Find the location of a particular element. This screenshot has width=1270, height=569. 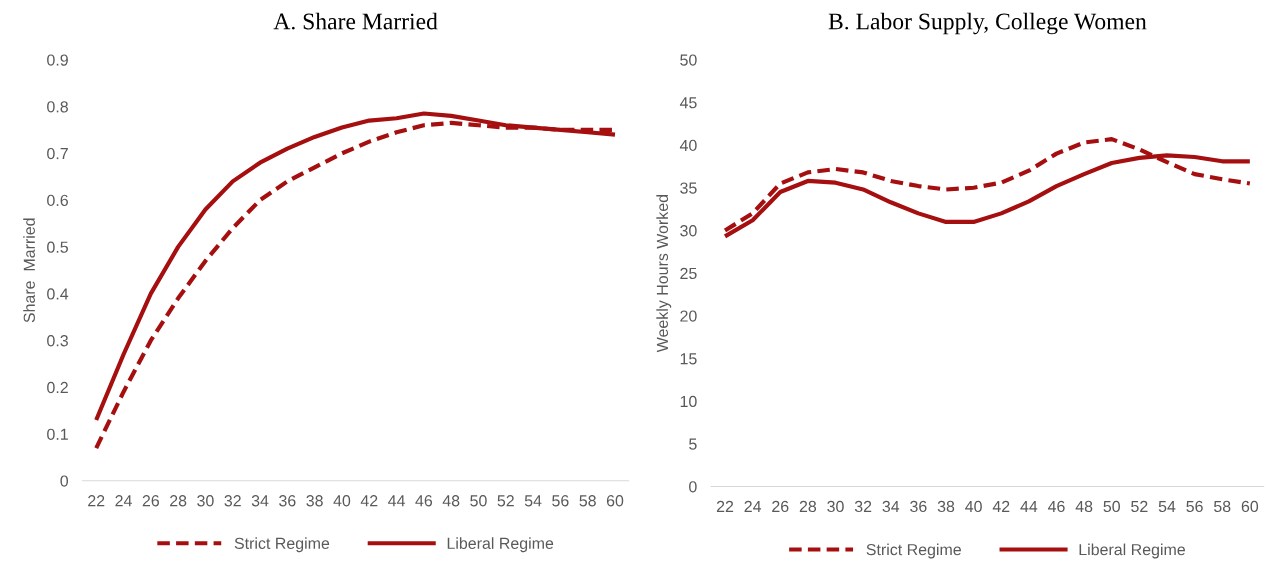

y-tick-label: 0.5 is located at coordinates (57, 247).